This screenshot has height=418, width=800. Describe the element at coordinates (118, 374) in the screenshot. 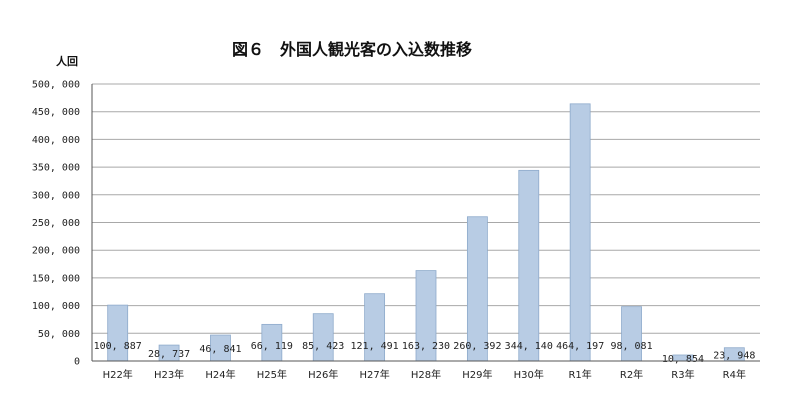

I see `x-tick-label: H22年` at that location.